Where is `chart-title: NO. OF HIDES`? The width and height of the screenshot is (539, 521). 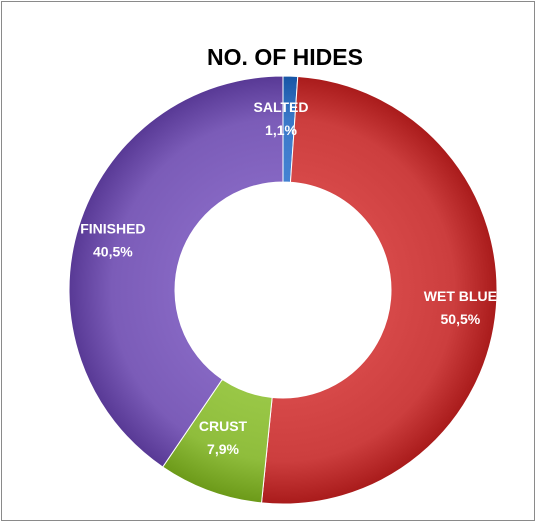 chart-title: NO. OF HIDES is located at coordinates (285, 57).